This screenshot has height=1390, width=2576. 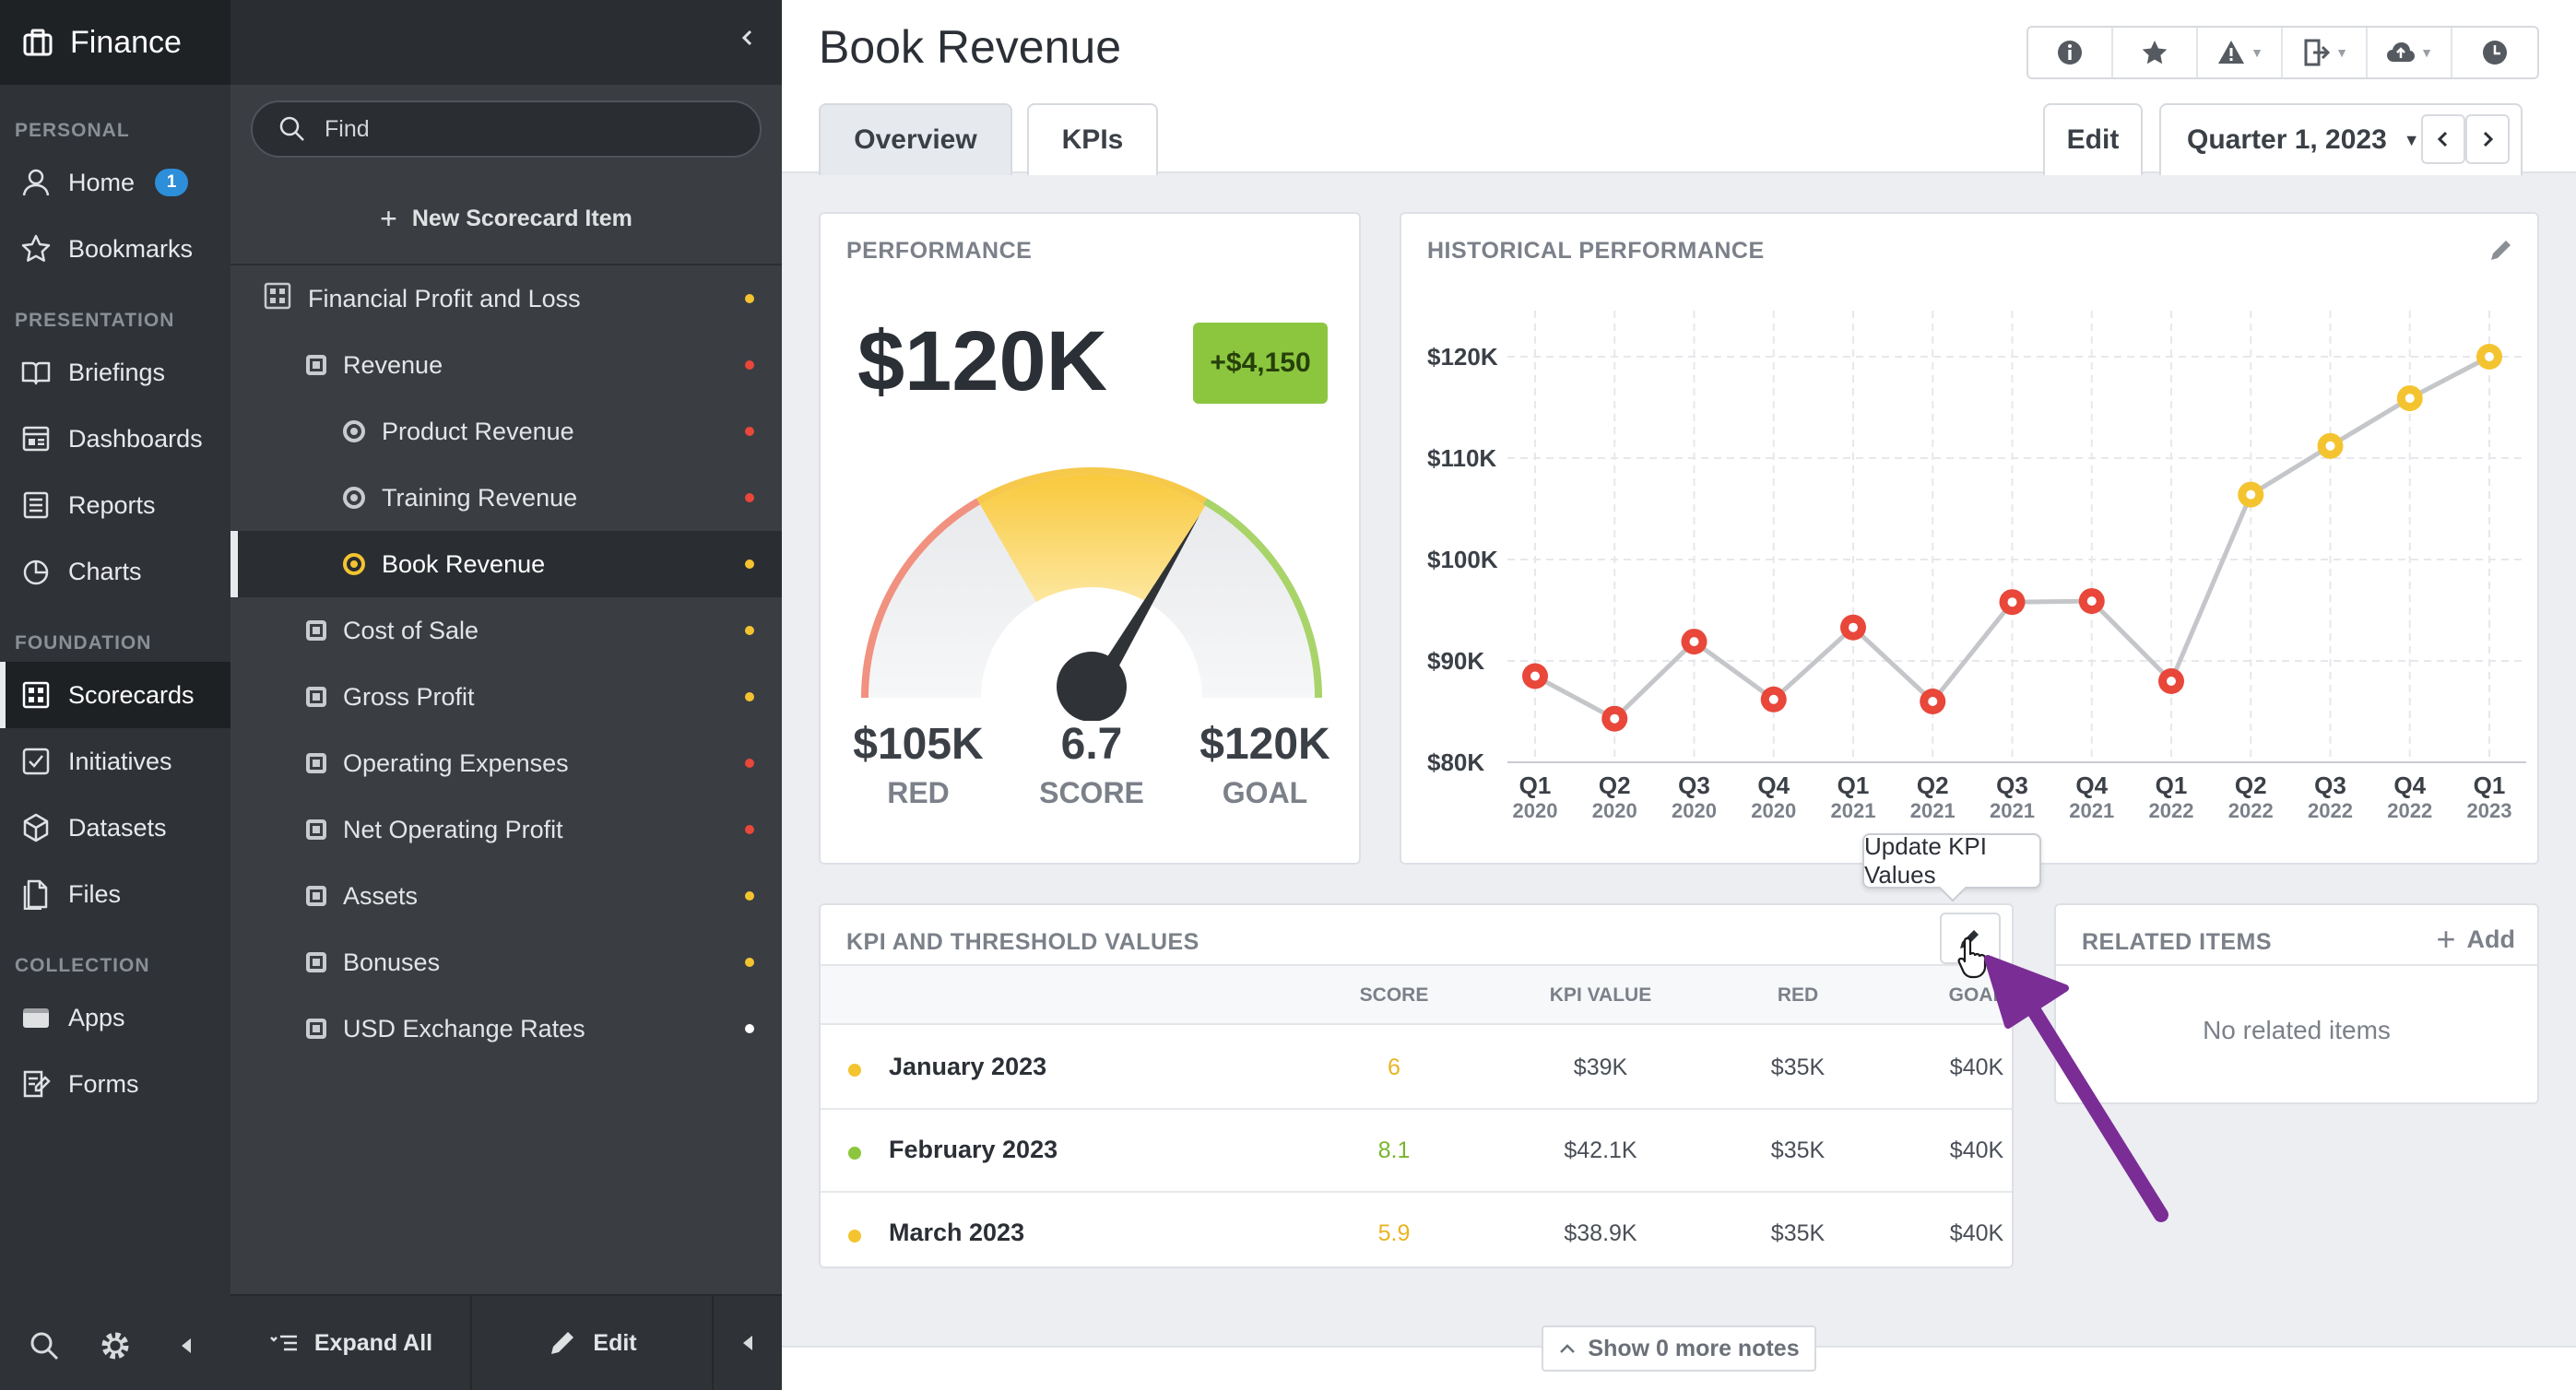 I want to click on column-kpi-value: KPI VALUE, so click(x=1600, y=995).